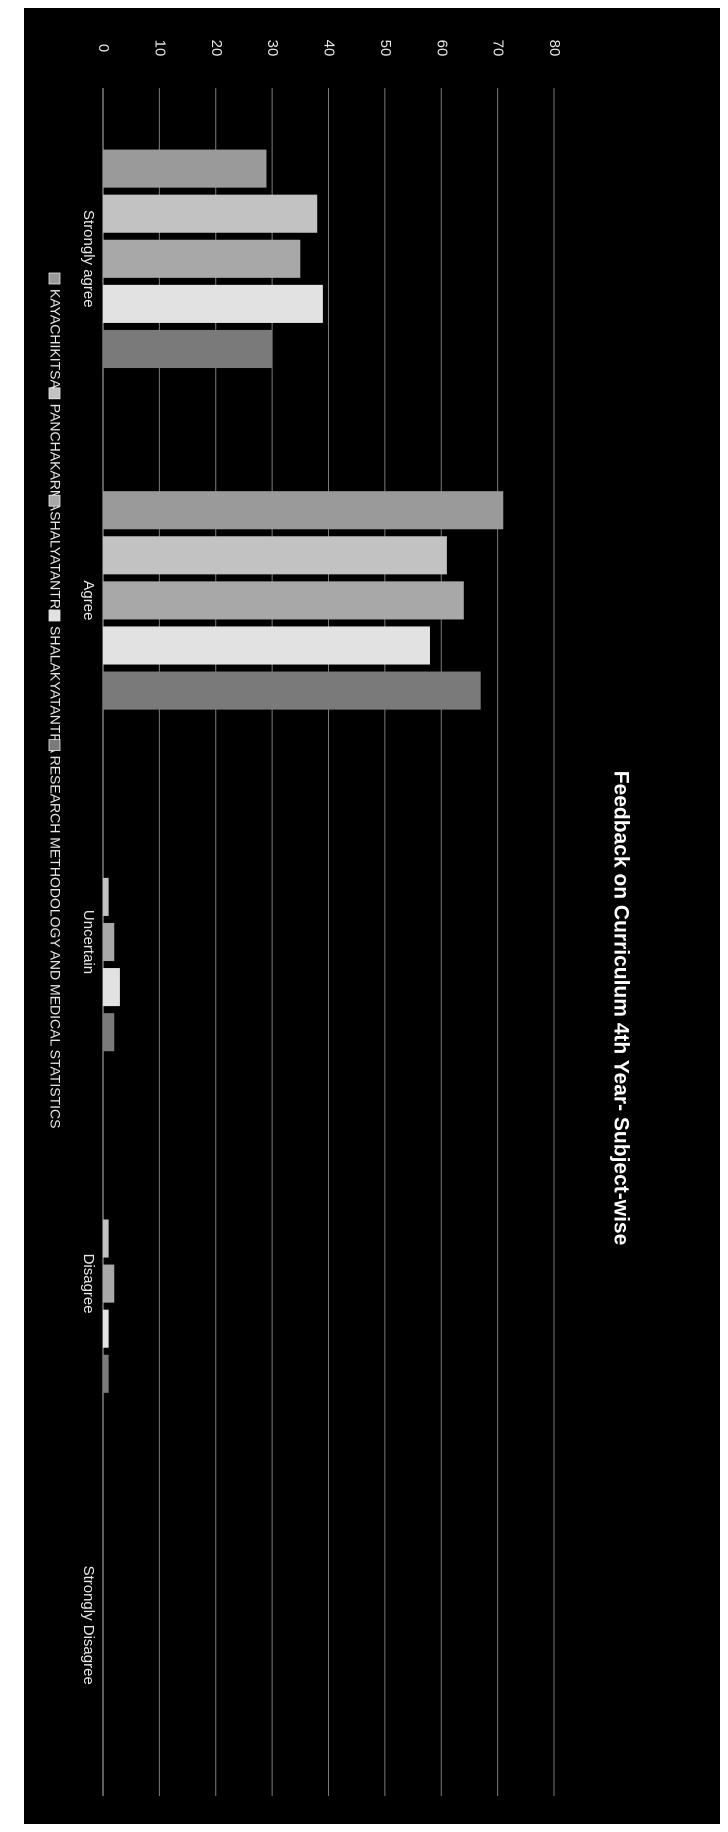 This screenshot has height=1832, width=728. What do you see at coordinates (55, 689) in the screenshot?
I see `legend-label-3: SHALAKYATANTRA` at bounding box center [55, 689].